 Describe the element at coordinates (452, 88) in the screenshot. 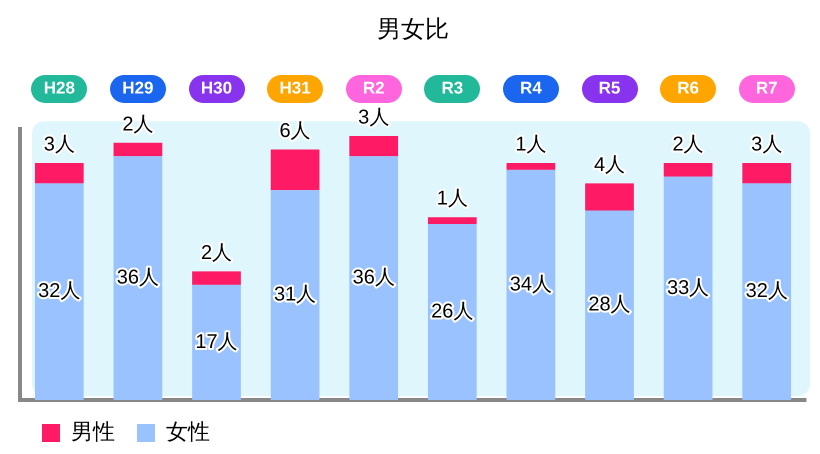

I see `x-tick-label: R3` at that location.